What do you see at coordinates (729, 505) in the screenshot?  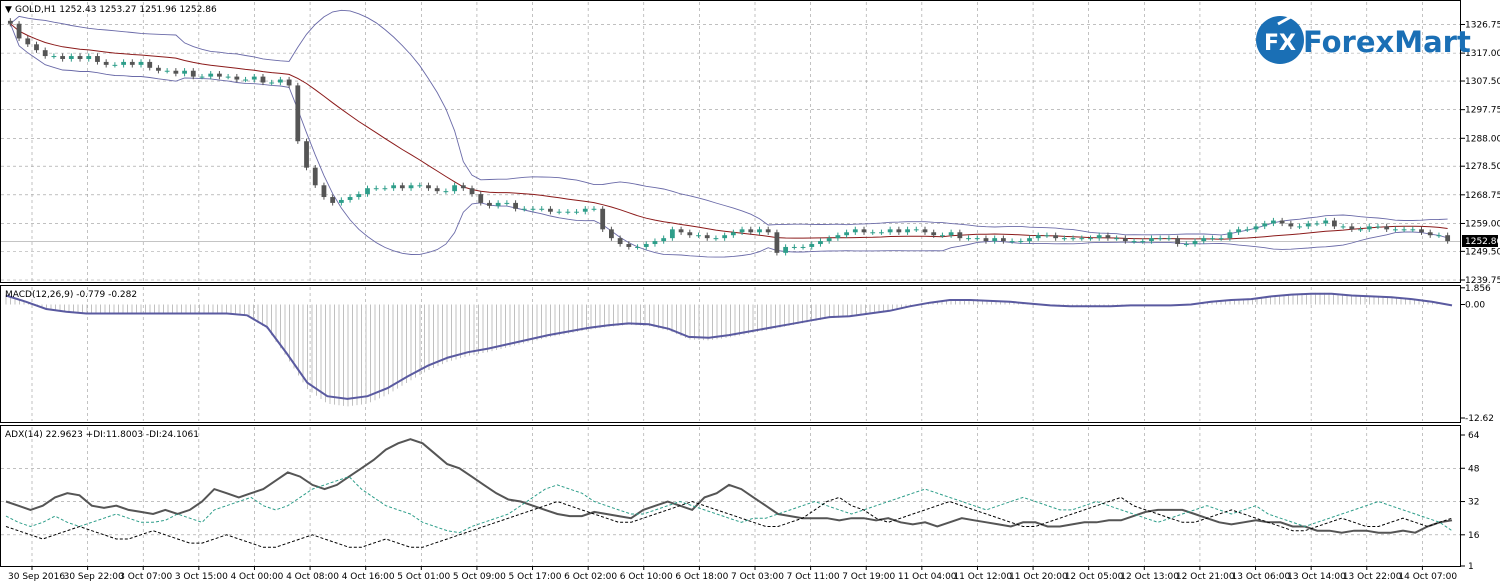 I see `plus-di-line` at bounding box center [729, 505].